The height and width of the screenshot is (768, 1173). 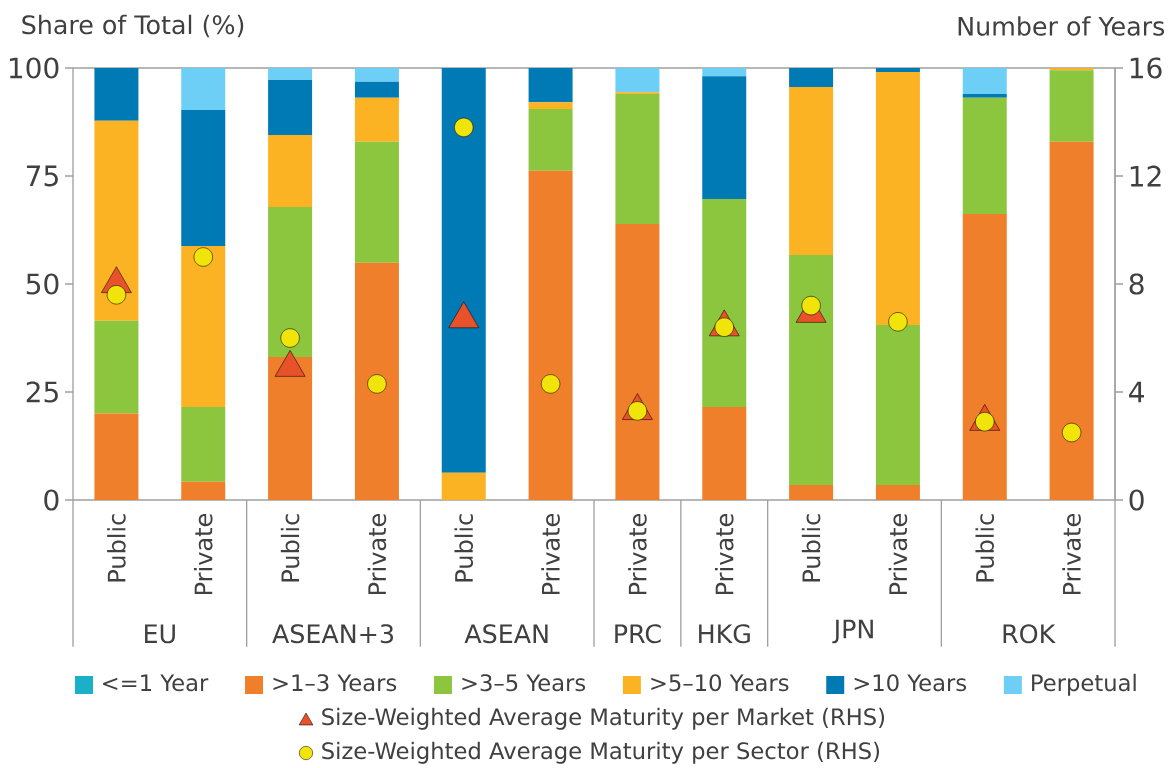 I want to click on y-tick-label: 0, so click(x=51, y=500).